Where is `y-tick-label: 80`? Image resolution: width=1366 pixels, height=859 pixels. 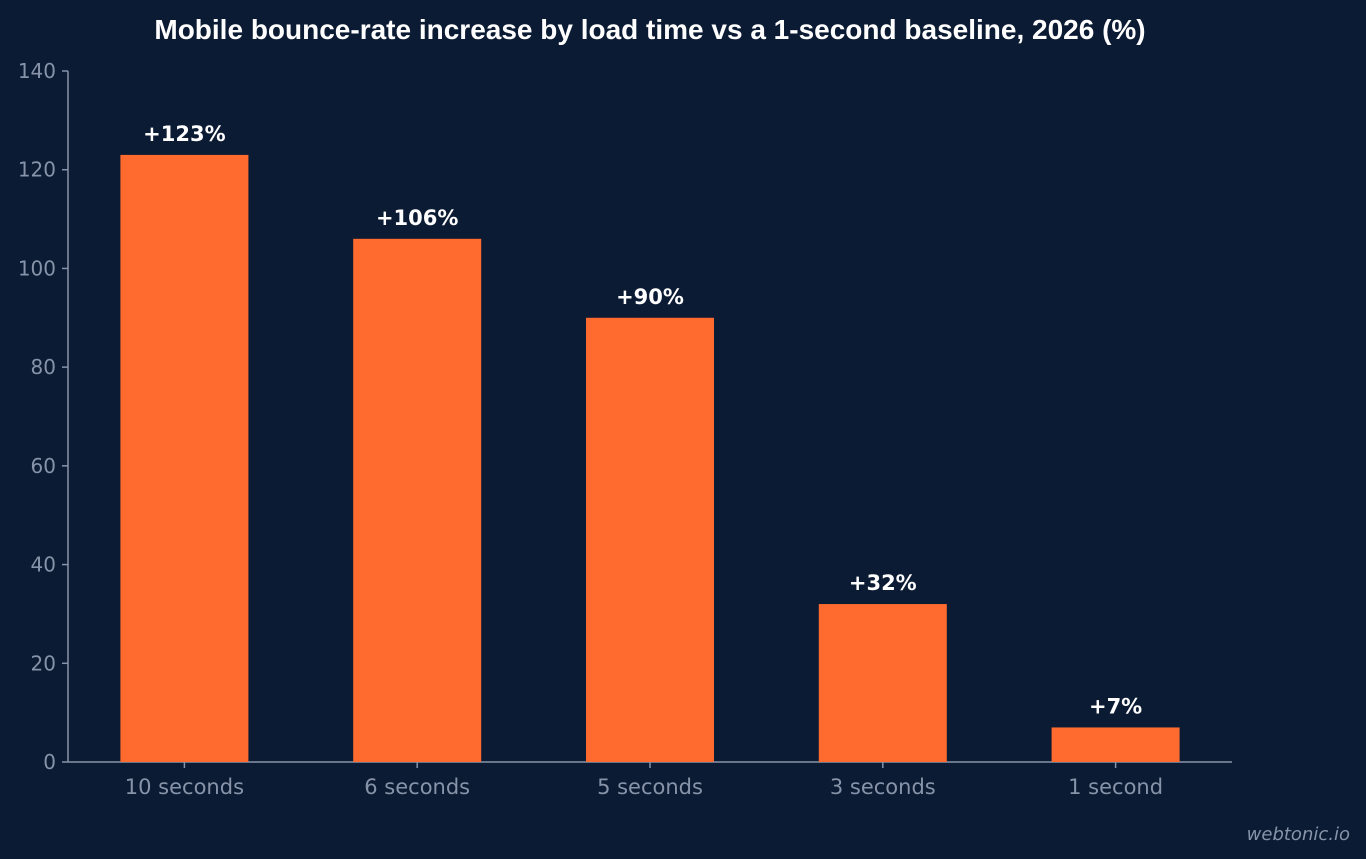 y-tick-label: 80 is located at coordinates (43, 367).